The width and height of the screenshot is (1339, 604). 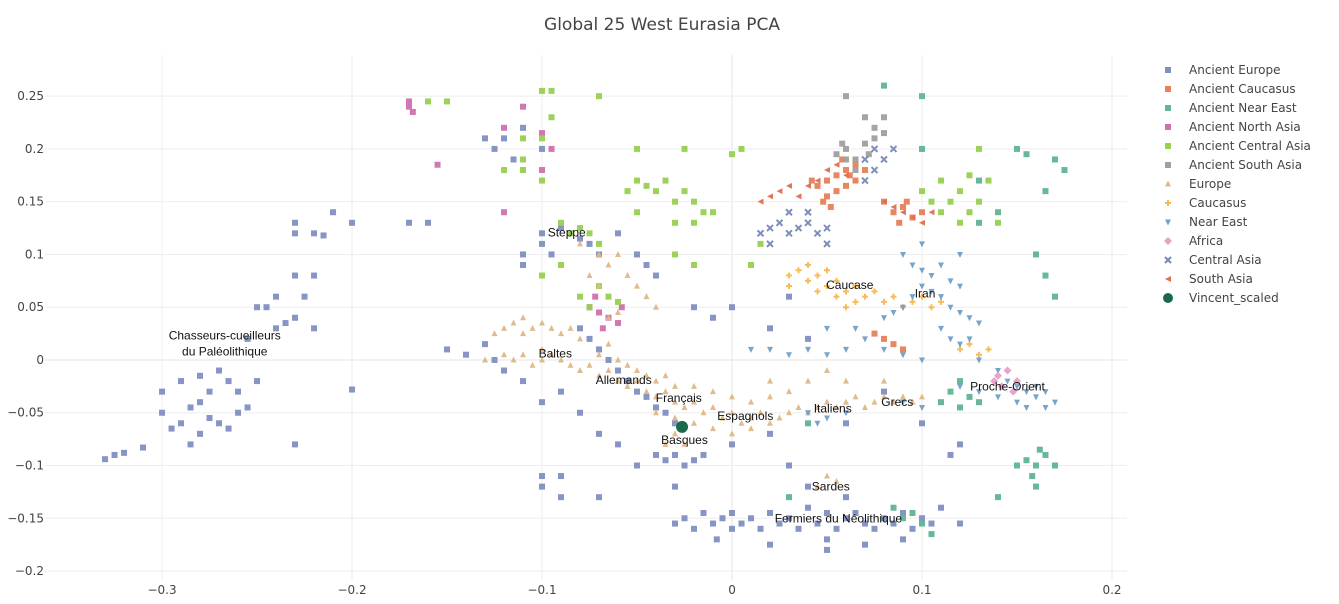 I want to click on y-tick-label: 0.2, so click(x=34, y=149).